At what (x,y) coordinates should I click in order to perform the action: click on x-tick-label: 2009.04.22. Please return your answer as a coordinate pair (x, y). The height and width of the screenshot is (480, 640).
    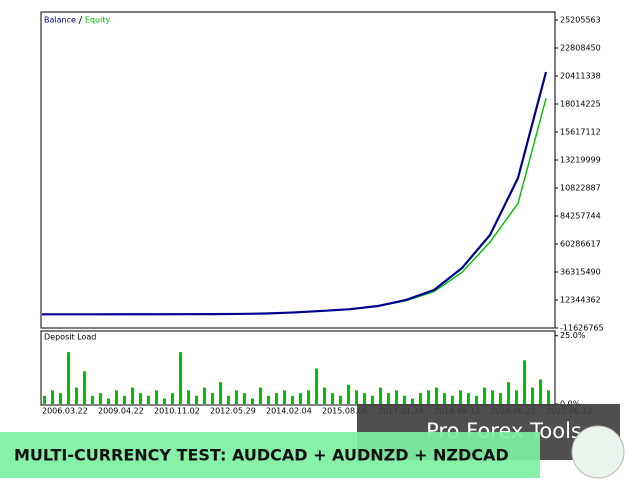
    Looking at the image, I should click on (121, 411).